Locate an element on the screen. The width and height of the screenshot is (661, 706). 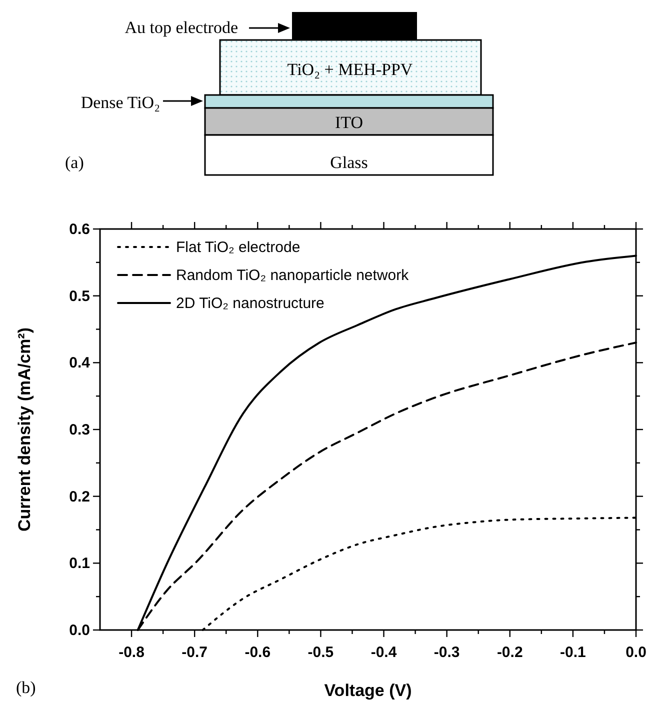
legend-label: Flat TiO₂ electrode is located at coordinates (238, 247).